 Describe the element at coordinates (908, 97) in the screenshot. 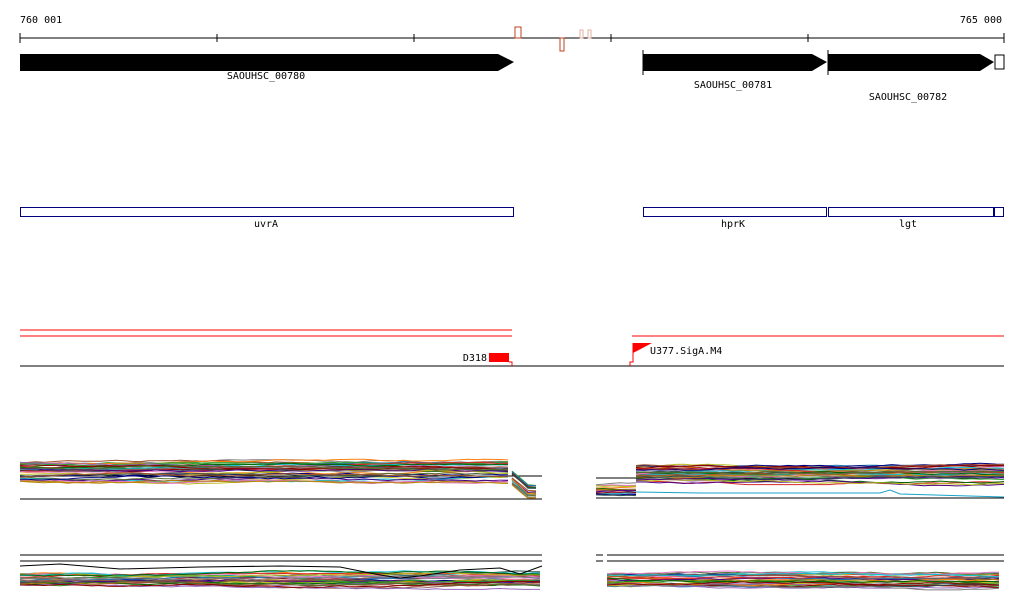

I see `gene-label: SAOUHSC_00782` at that location.